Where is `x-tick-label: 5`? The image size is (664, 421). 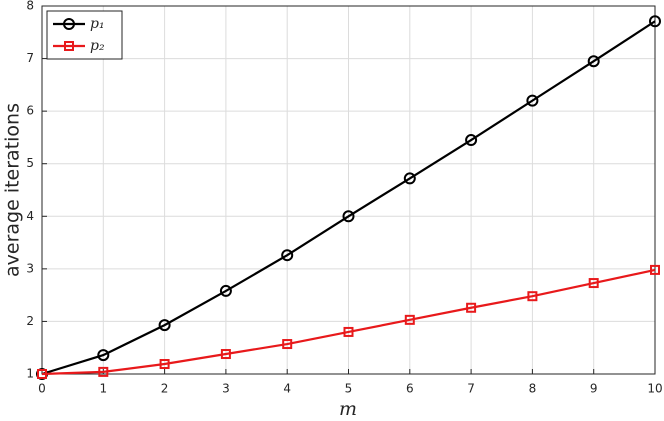 x-tick-label: 5 is located at coordinates (349, 389).